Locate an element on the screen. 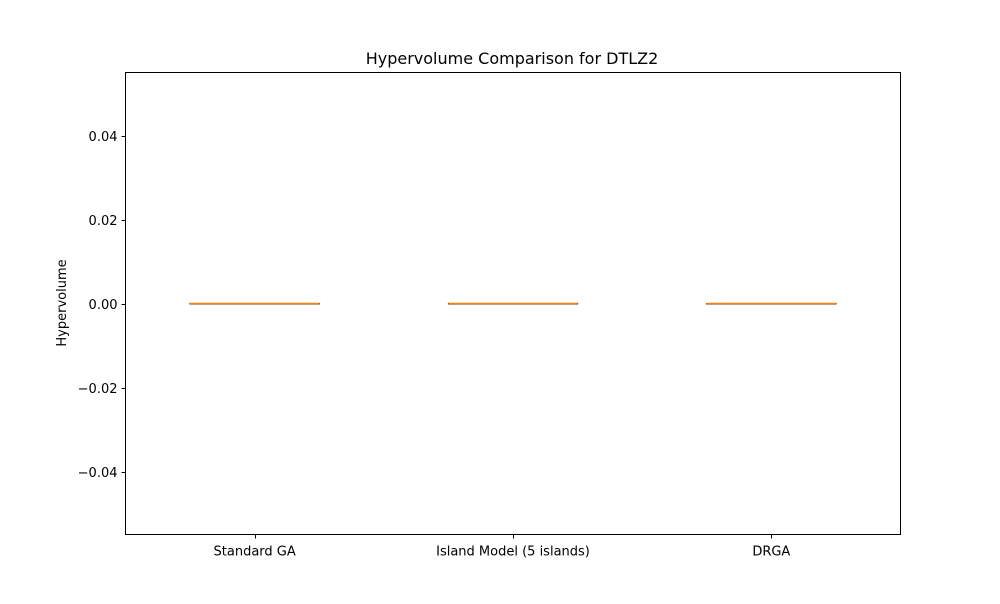 This screenshot has width=1000, height=604. x-tick-label: Standard GA is located at coordinates (255, 552).